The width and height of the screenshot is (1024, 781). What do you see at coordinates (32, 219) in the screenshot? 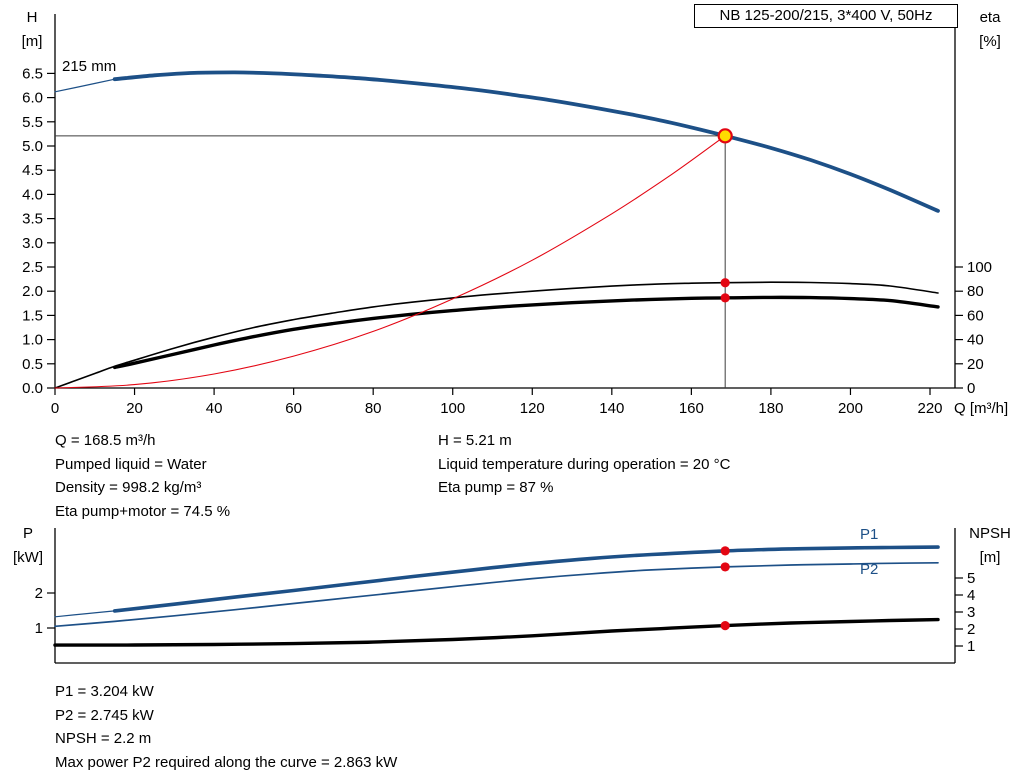
I see `y-left-tick-label: 3.5` at bounding box center [32, 219].